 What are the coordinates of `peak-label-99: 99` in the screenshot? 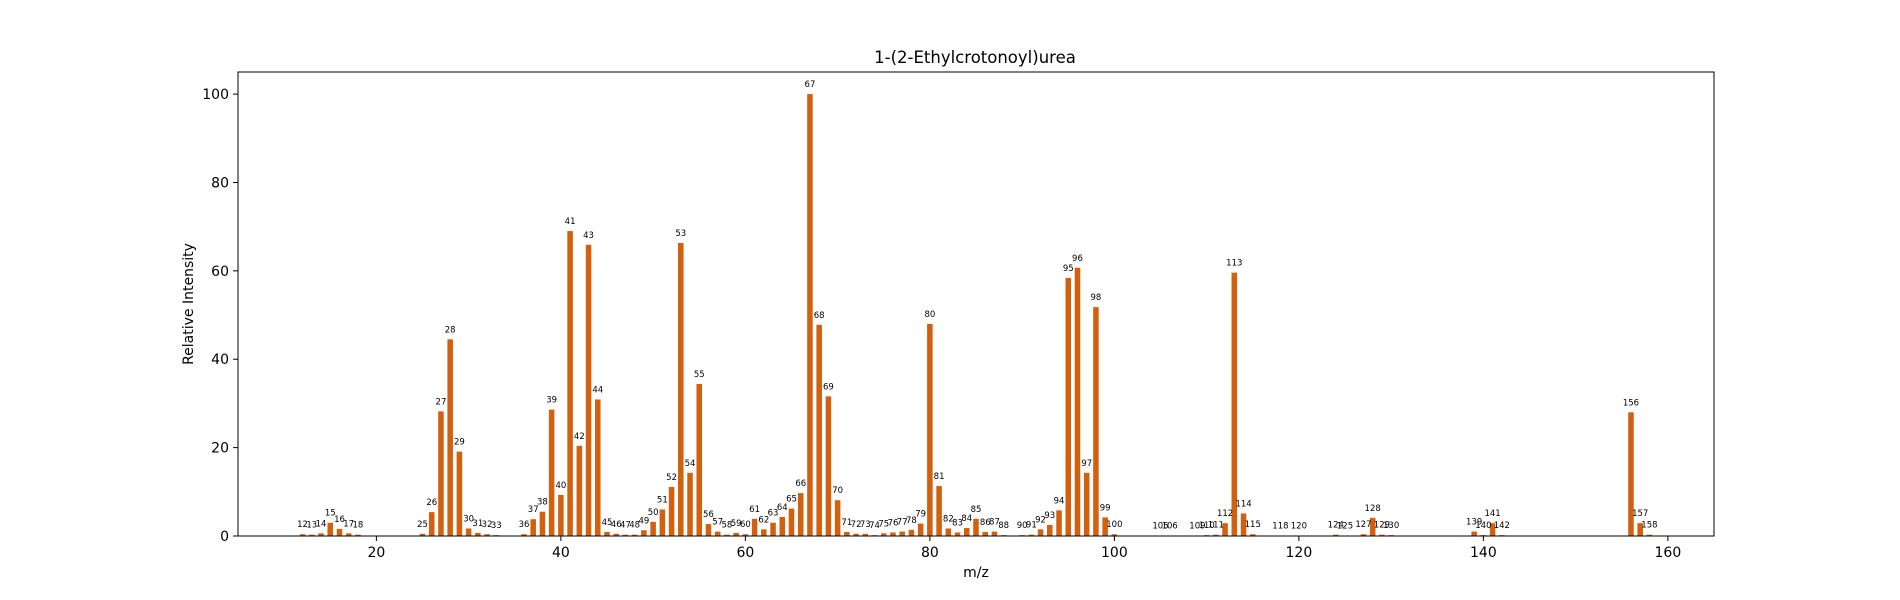 It's located at (1105, 508).